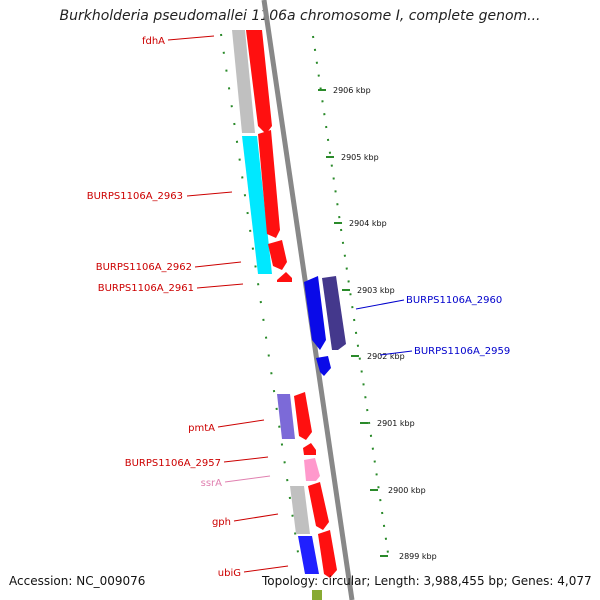 The height and width of the screenshot is (600, 600). I want to click on leader-gph, so click(256, 517).